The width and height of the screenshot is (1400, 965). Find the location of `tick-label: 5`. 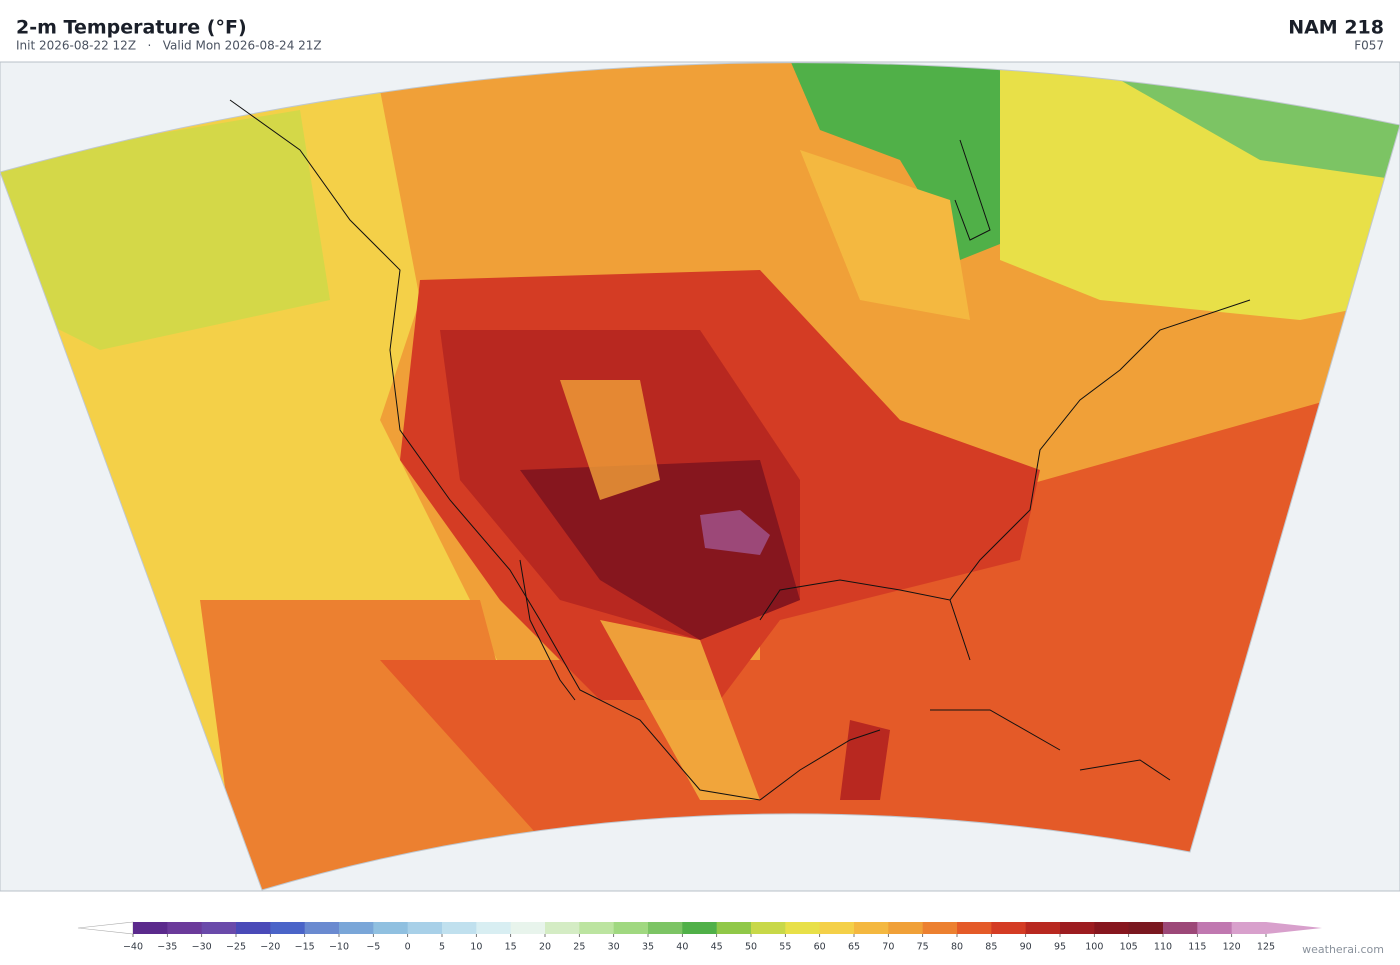

tick-label: 5 is located at coordinates (442, 947).